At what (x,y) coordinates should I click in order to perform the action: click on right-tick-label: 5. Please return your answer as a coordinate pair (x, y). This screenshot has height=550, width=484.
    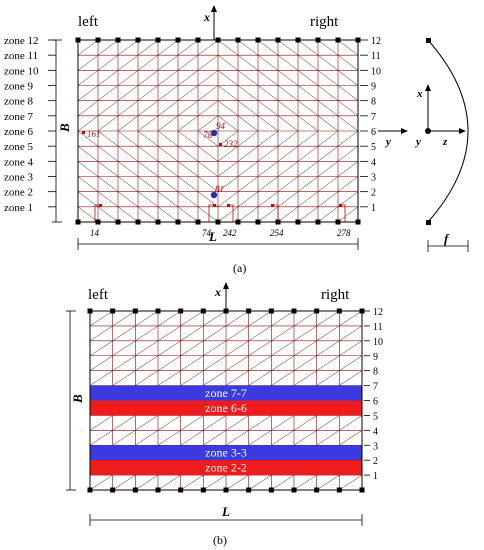
    Looking at the image, I should click on (375, 416).